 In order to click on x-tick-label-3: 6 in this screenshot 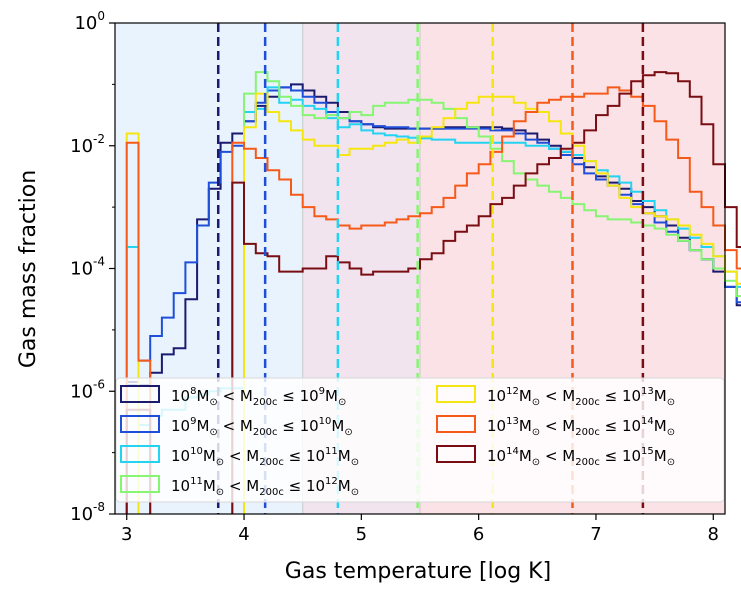, I will do `click(478, 534)`.